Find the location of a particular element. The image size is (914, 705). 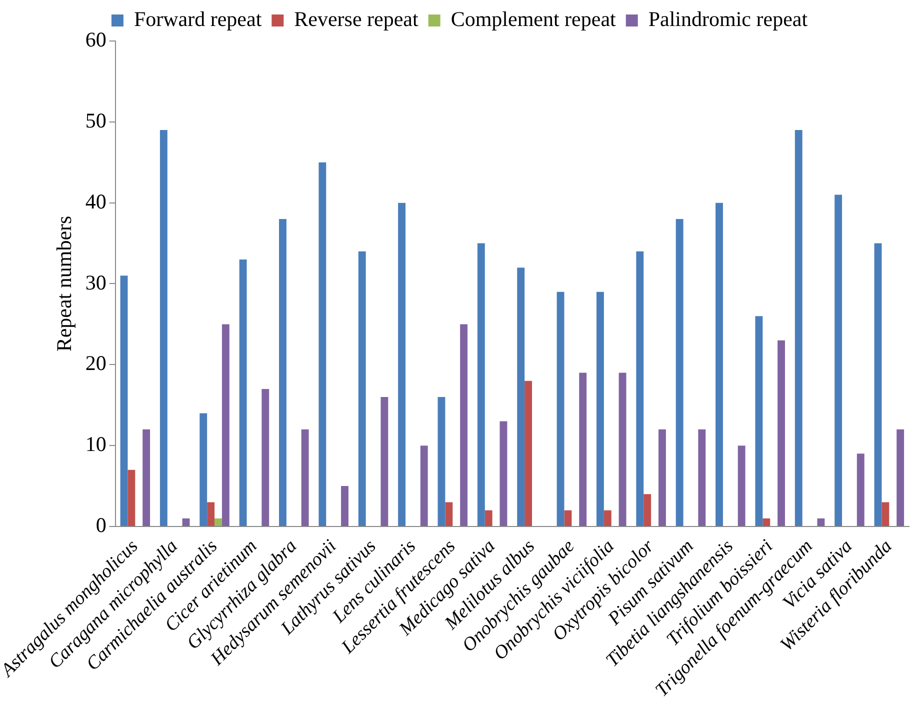

legend-label: Complement repeat is located at coordinates (533, 19).